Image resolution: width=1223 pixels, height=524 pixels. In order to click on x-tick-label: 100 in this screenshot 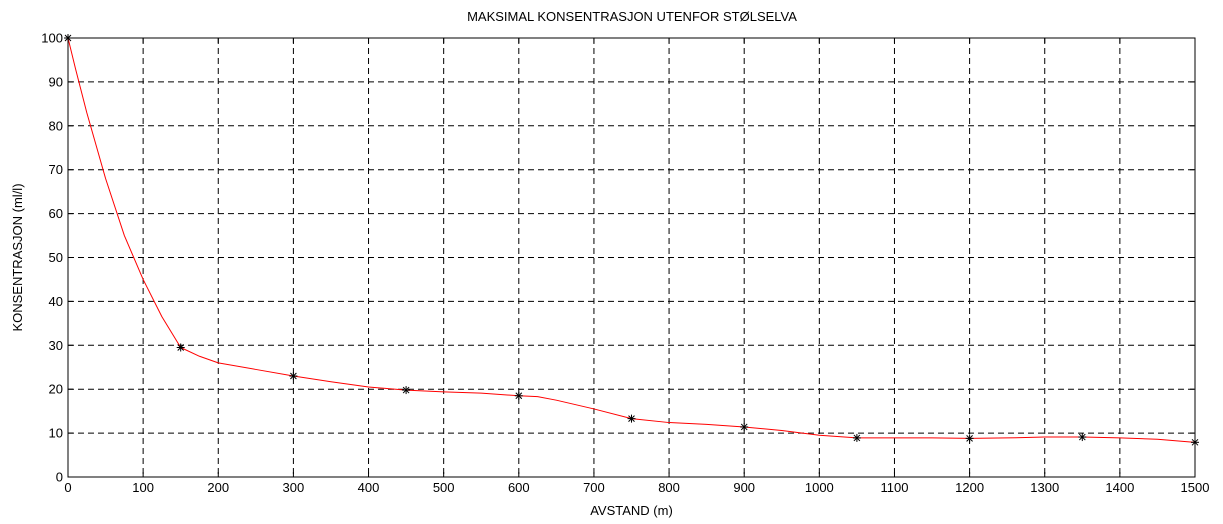, I will do `click(143, 487)`.